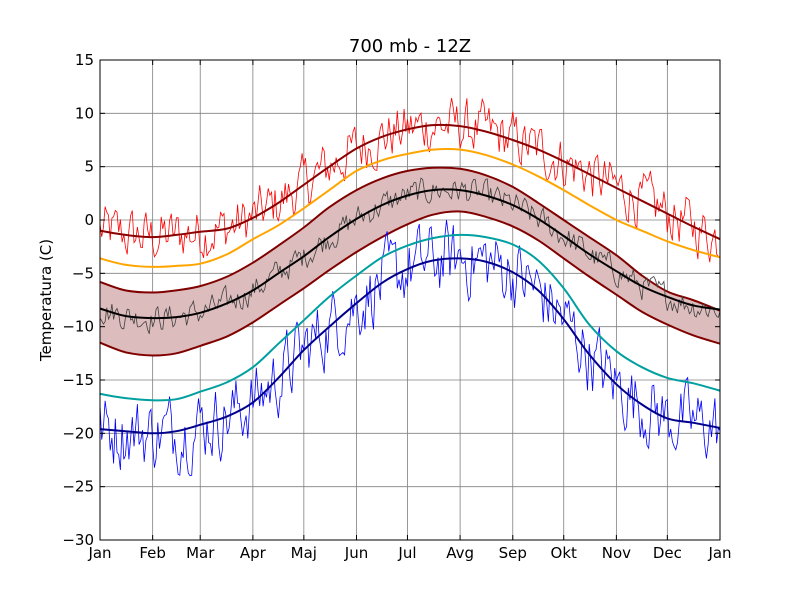 This screenshot has height=600, width=800. Describe the element at coordinates (513, 553) in the screenshot. I see `x-tick-label: Sep` at that location.